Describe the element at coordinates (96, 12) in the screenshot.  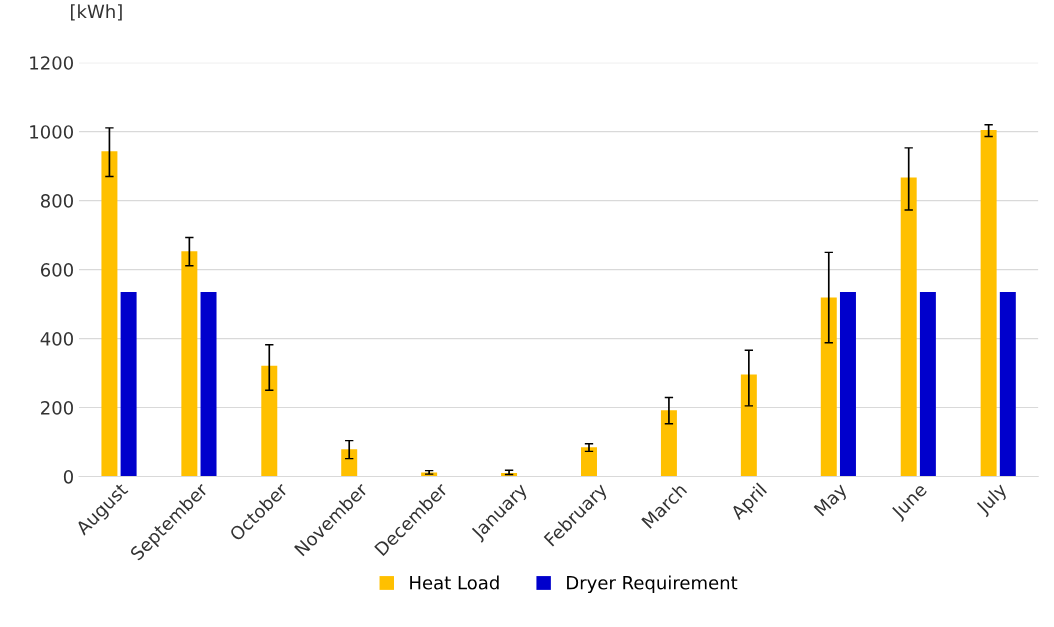
I see `y-axis-title: [kWh]` at that location.